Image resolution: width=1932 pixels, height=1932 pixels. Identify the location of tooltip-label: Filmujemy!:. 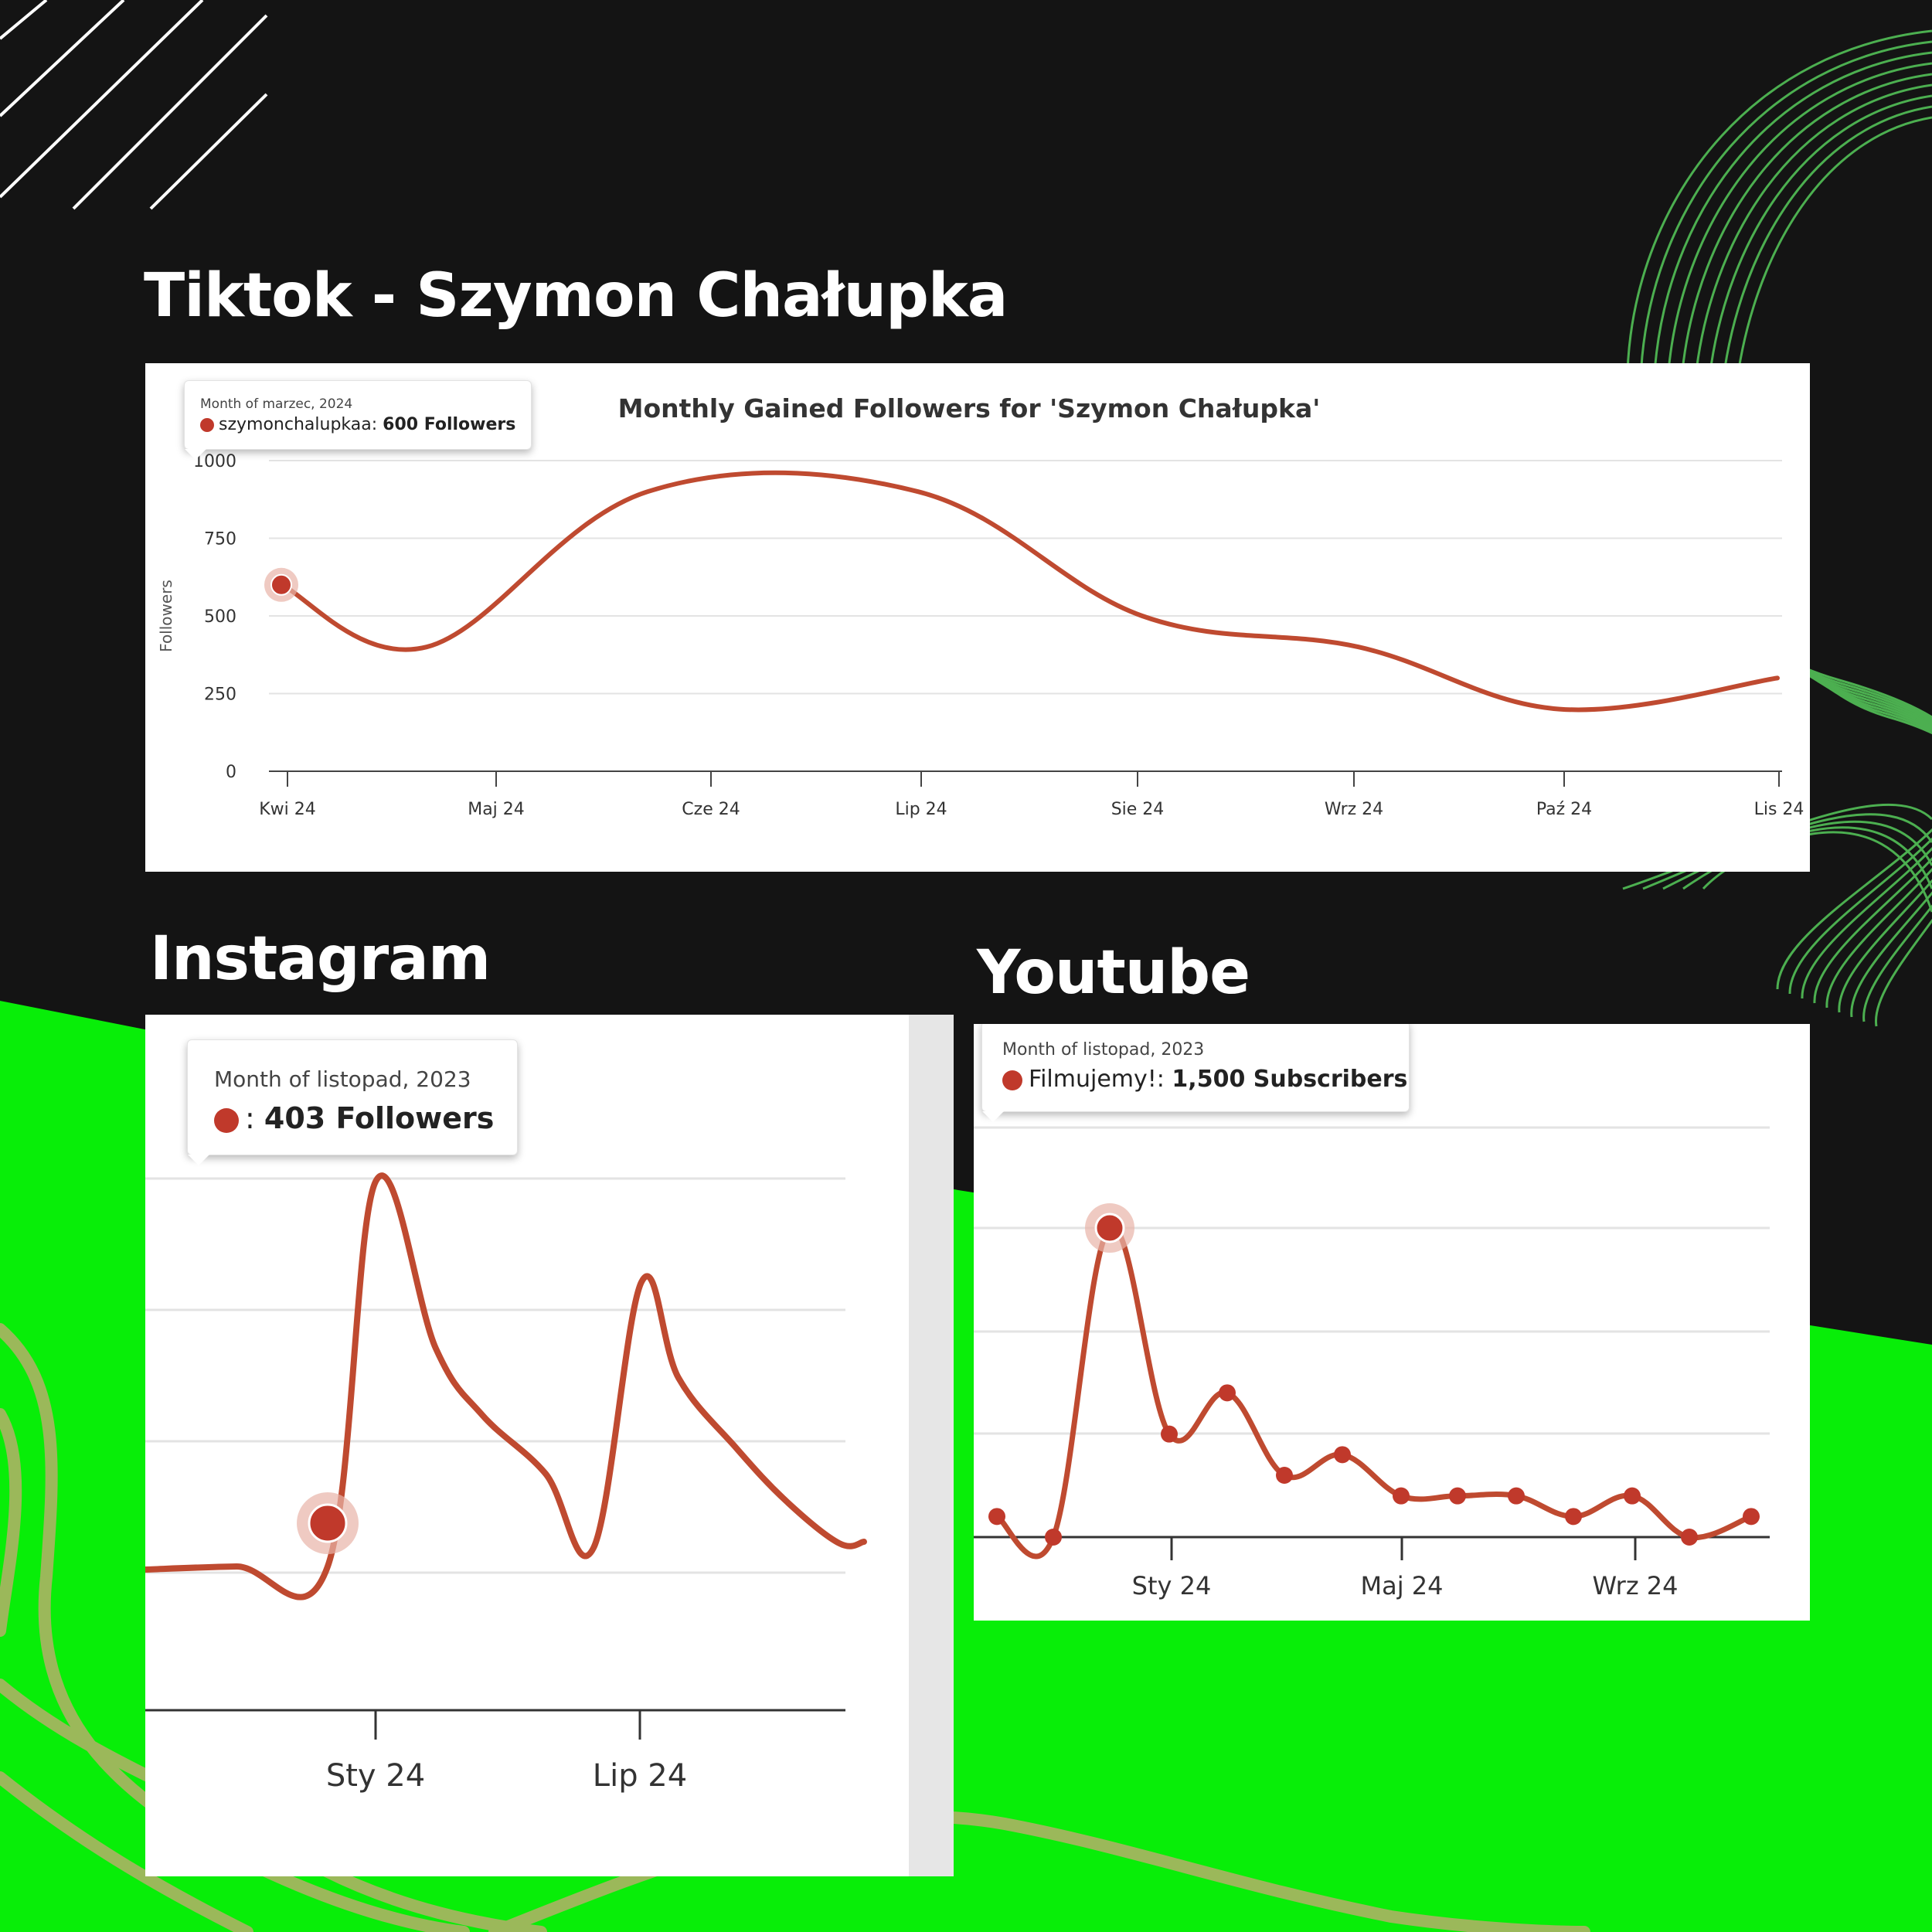
(1100, 1079).